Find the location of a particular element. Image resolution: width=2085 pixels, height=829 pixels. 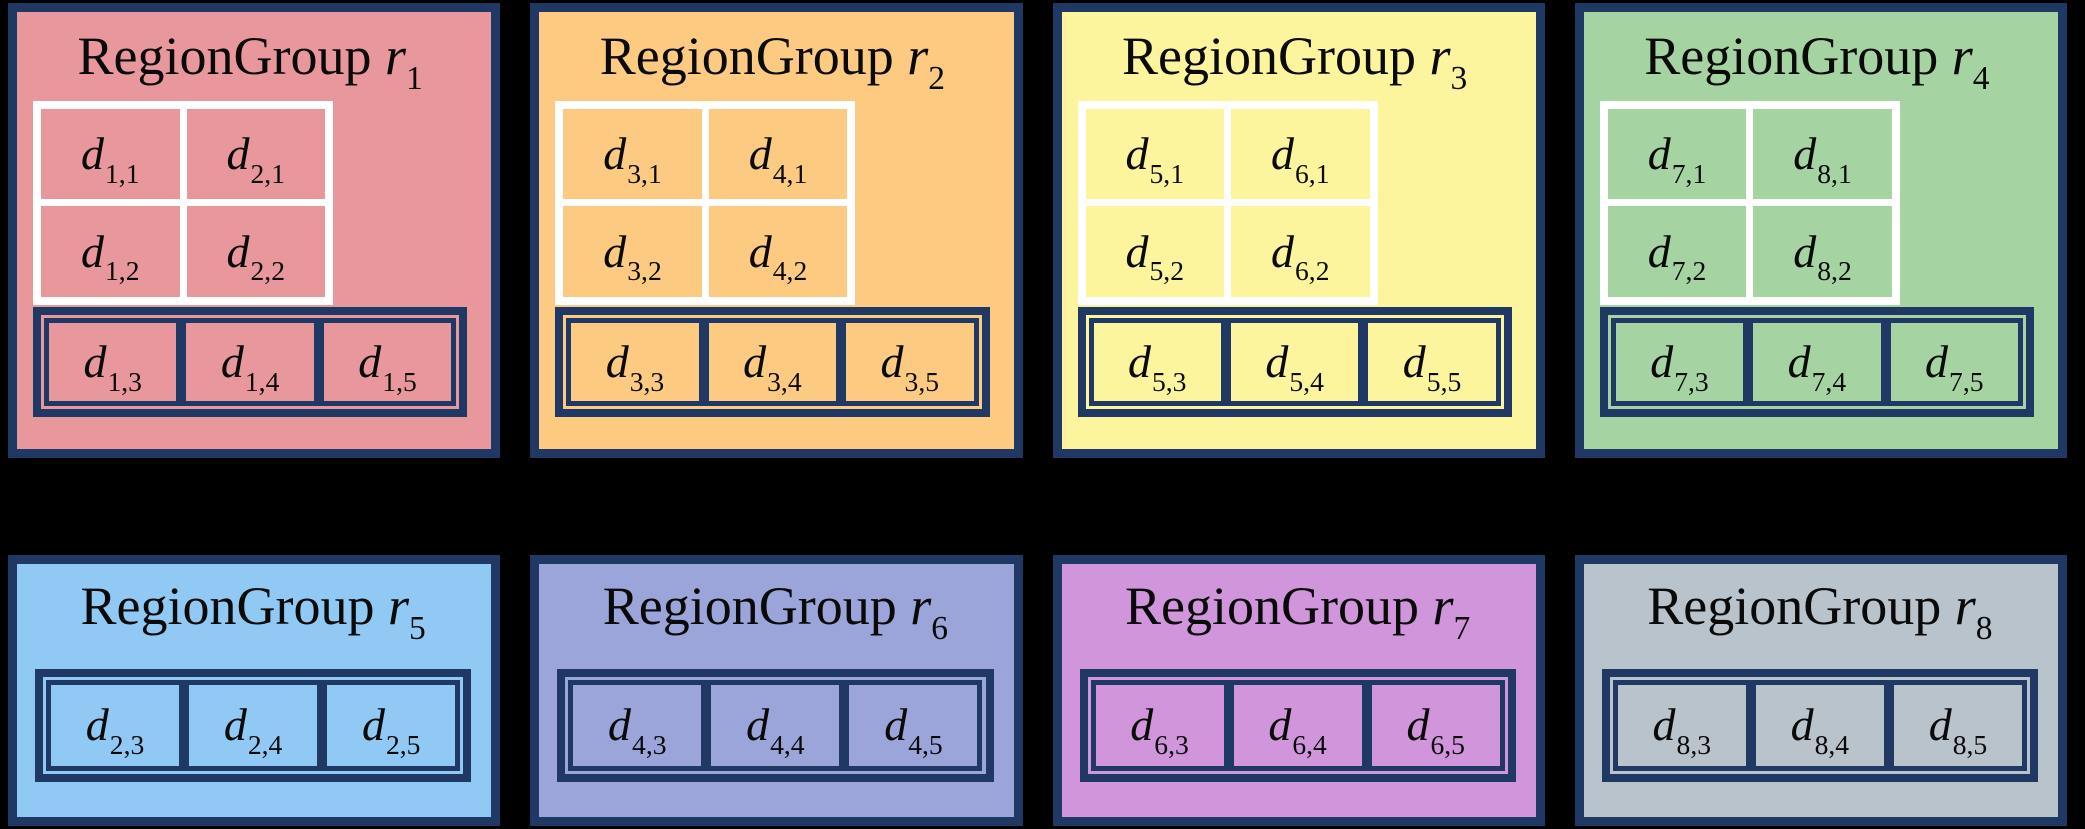

data-item-label-d-6-1: d6,1 is located at coordinates (1300, 158).